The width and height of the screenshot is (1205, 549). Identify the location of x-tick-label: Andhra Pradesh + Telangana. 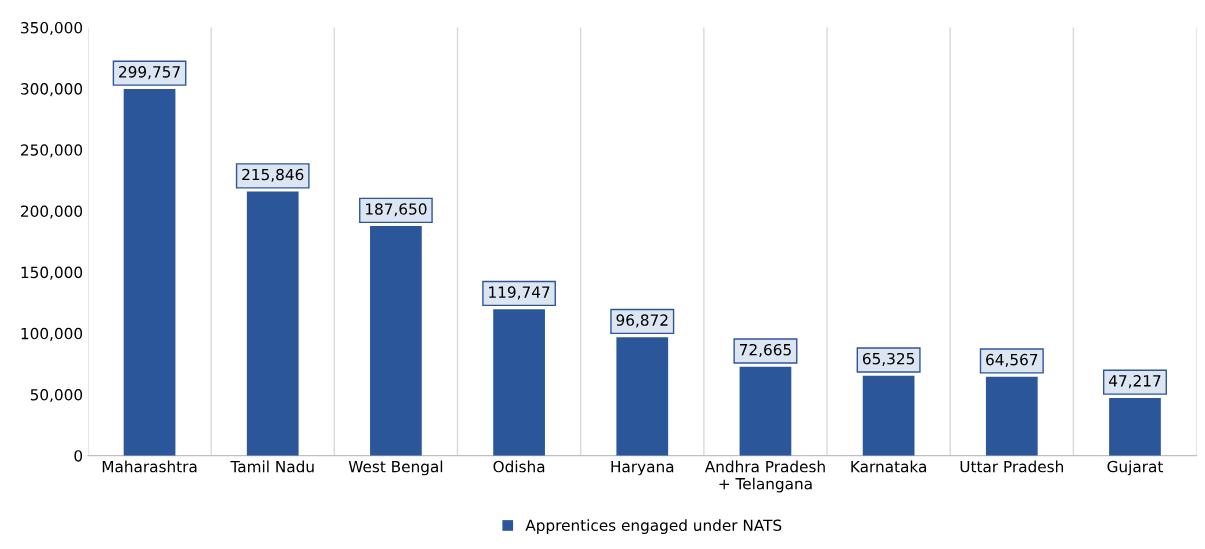
(764, 476).